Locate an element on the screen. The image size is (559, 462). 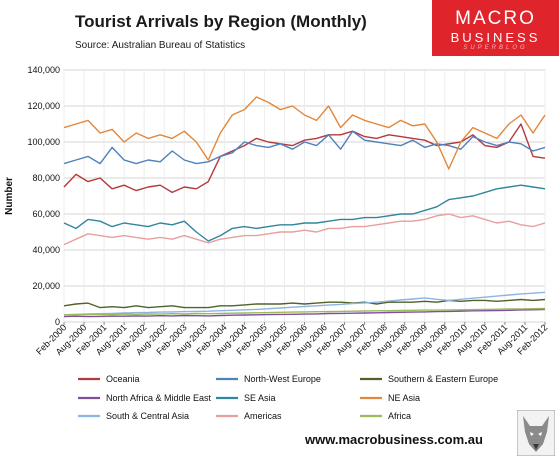
brand-line-2: BUSINESS is located at coordinates (495, 37).